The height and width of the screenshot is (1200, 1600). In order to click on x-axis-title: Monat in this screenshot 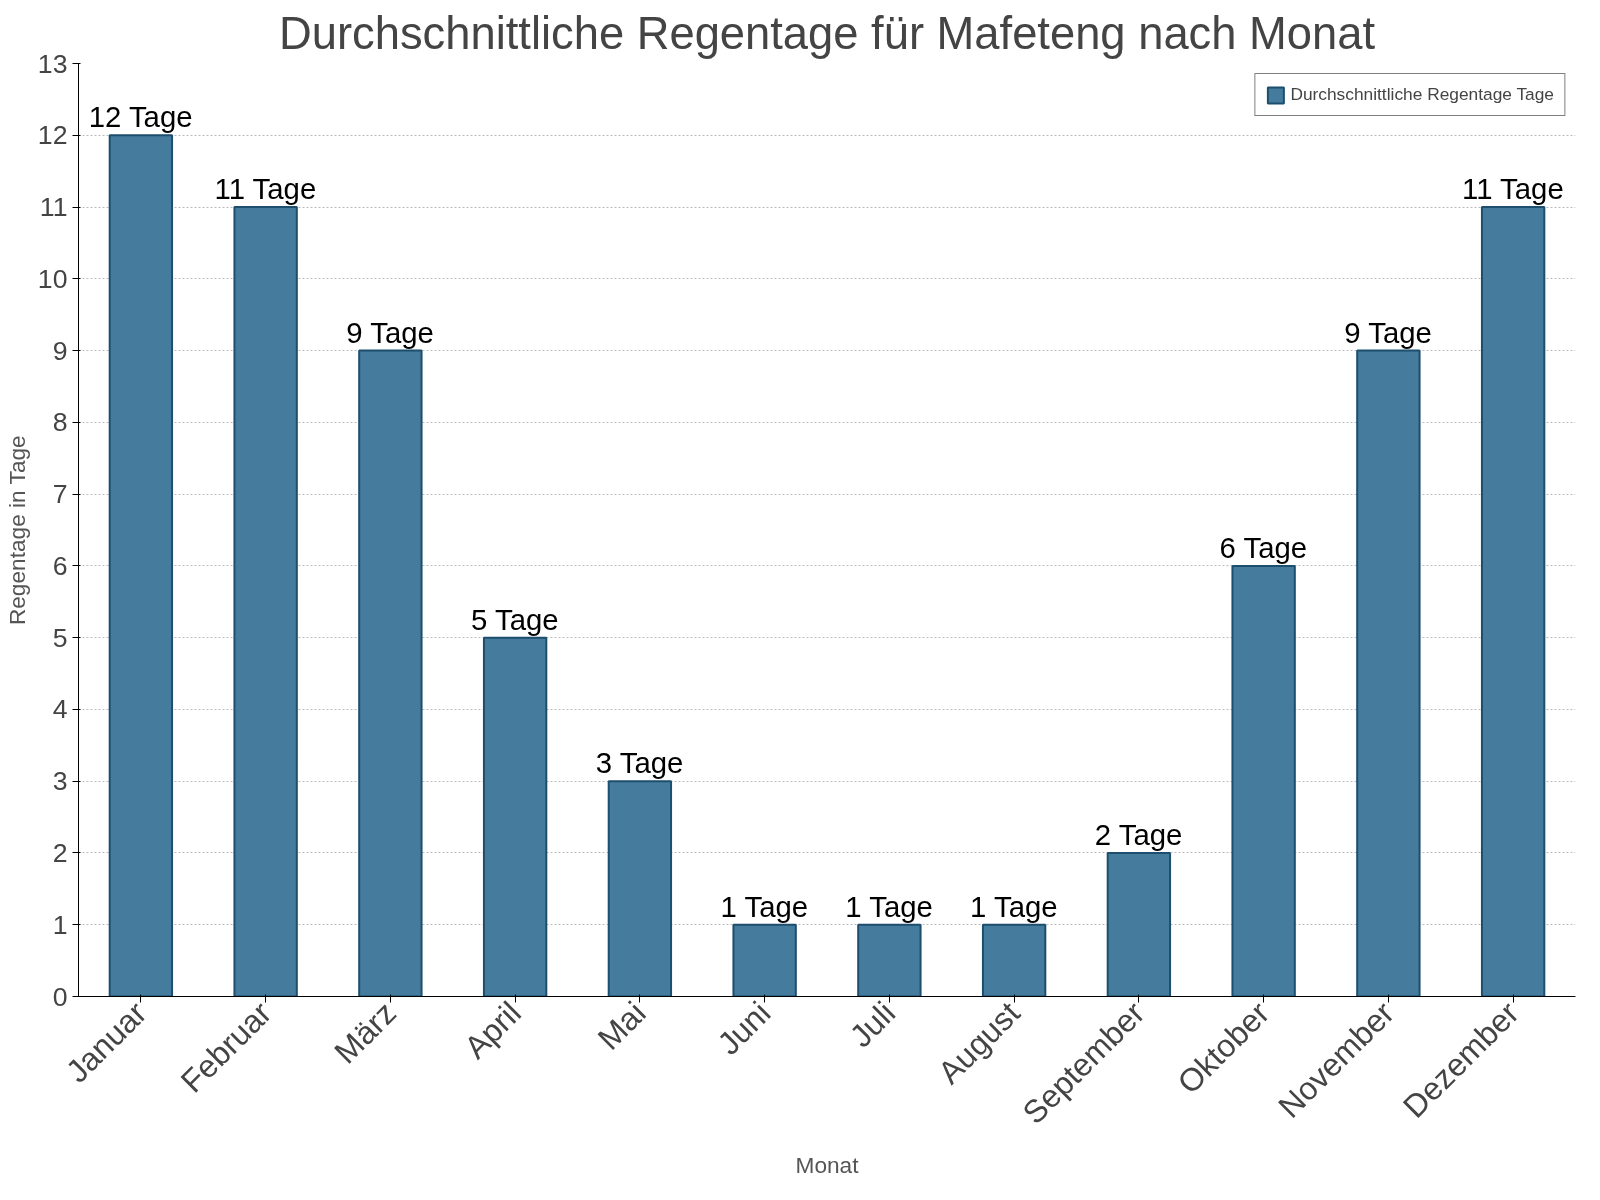, I will do `click(827, 1164)`.